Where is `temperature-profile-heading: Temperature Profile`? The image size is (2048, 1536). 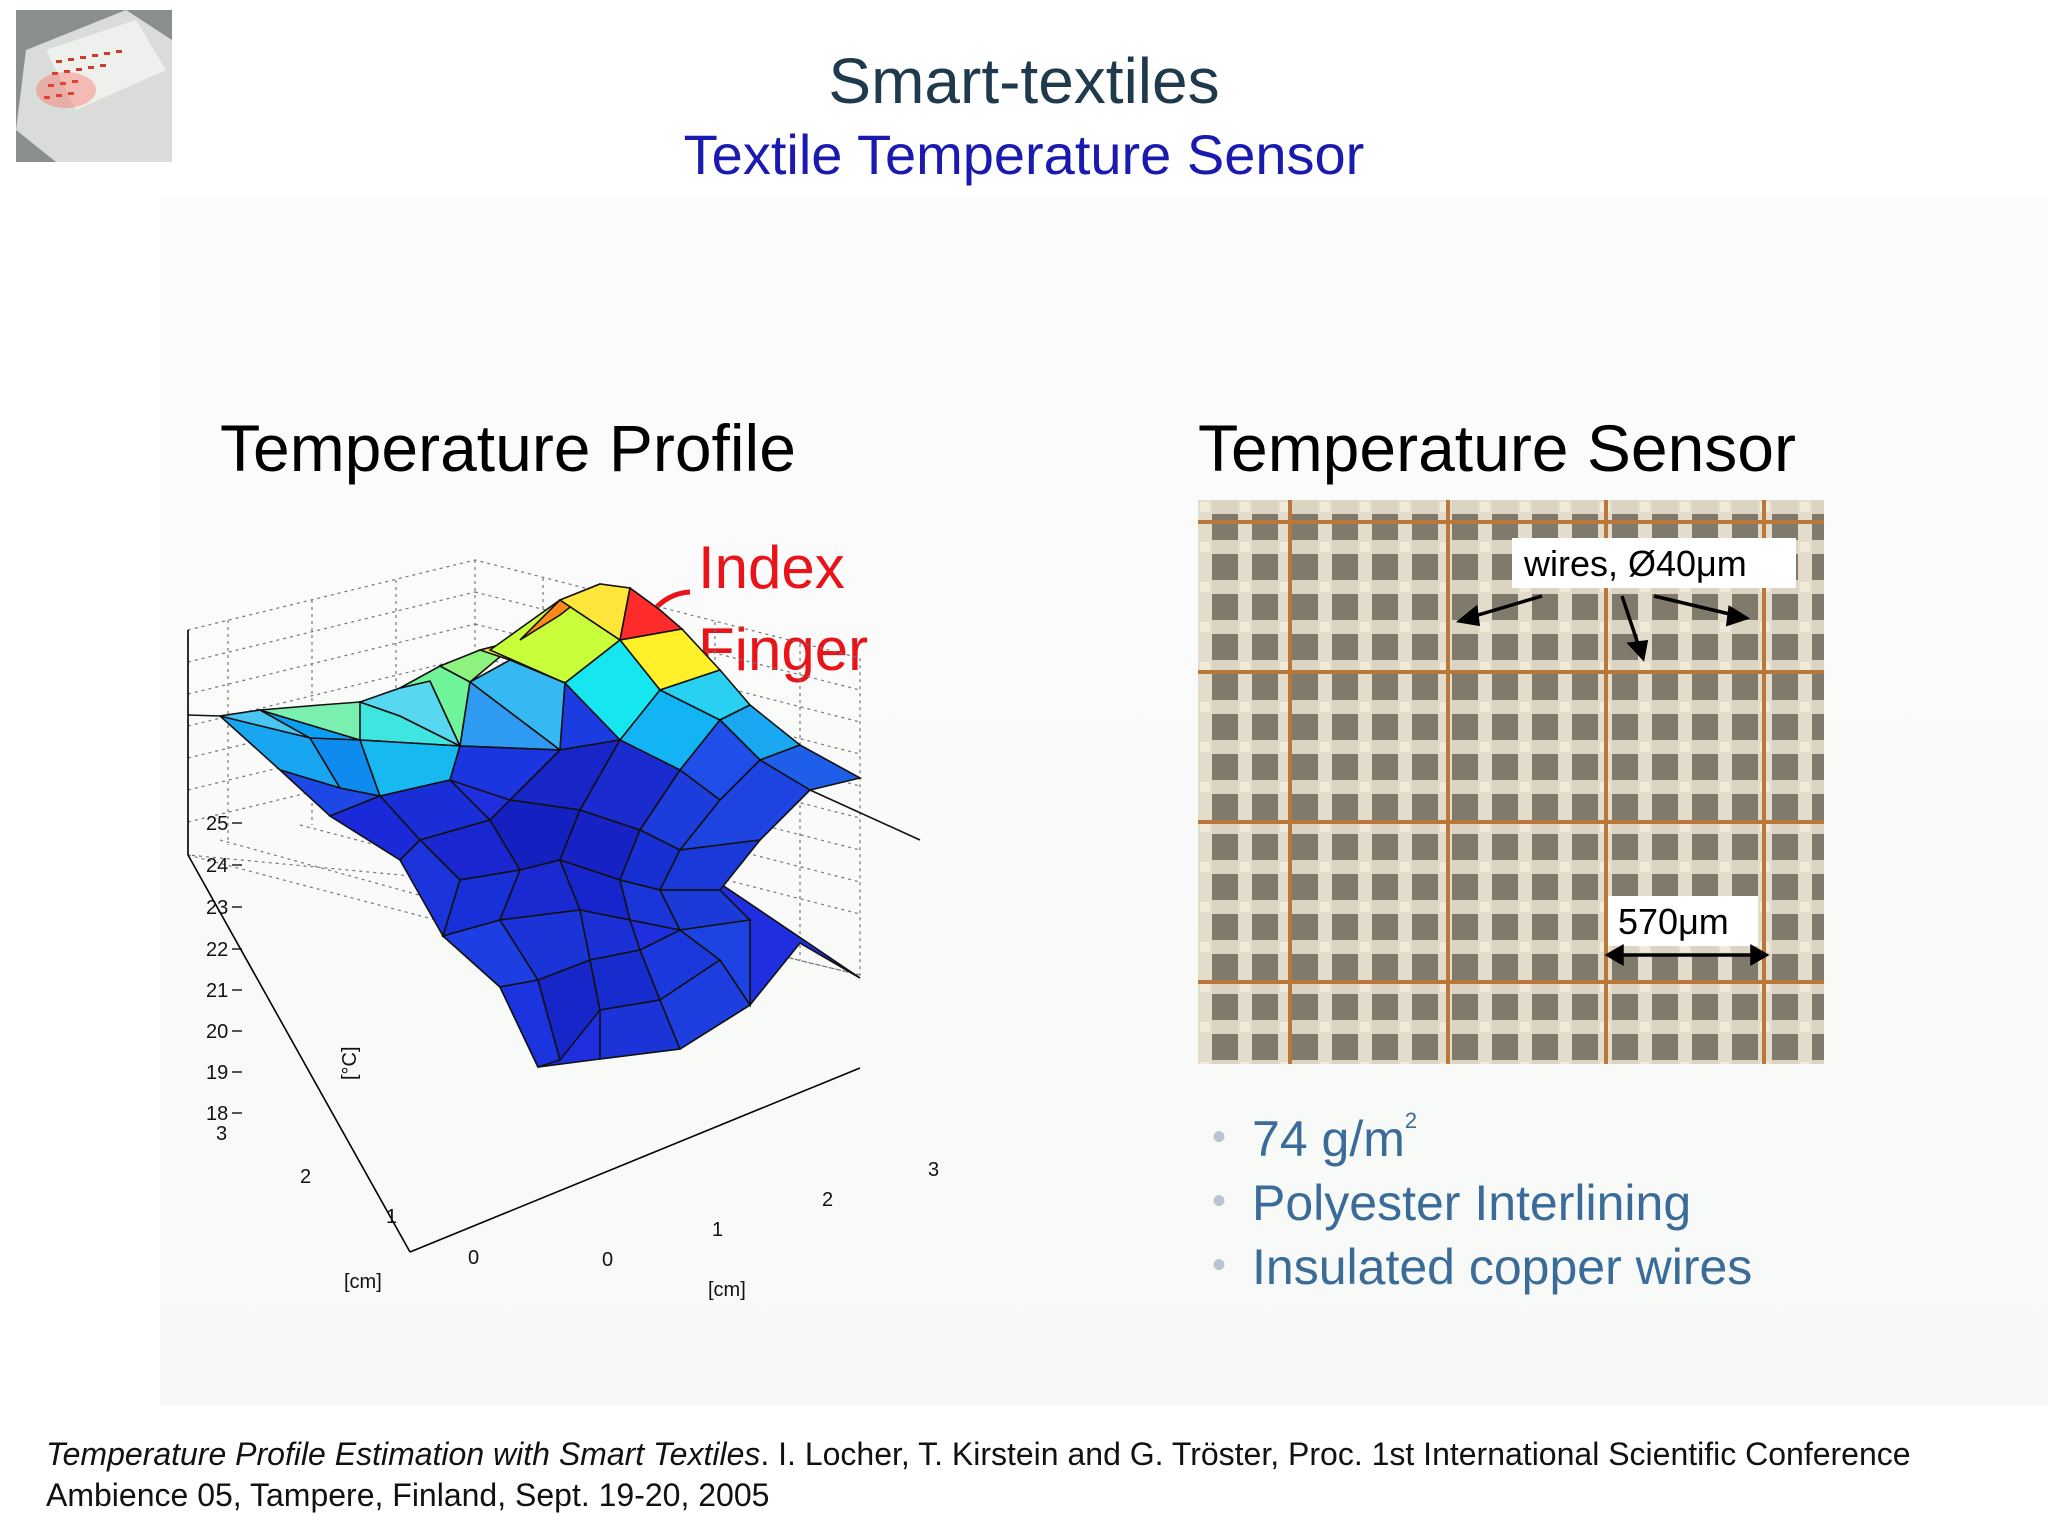
temperature-profile-heading: Temperature Profile is located at coordinates (508, 448).